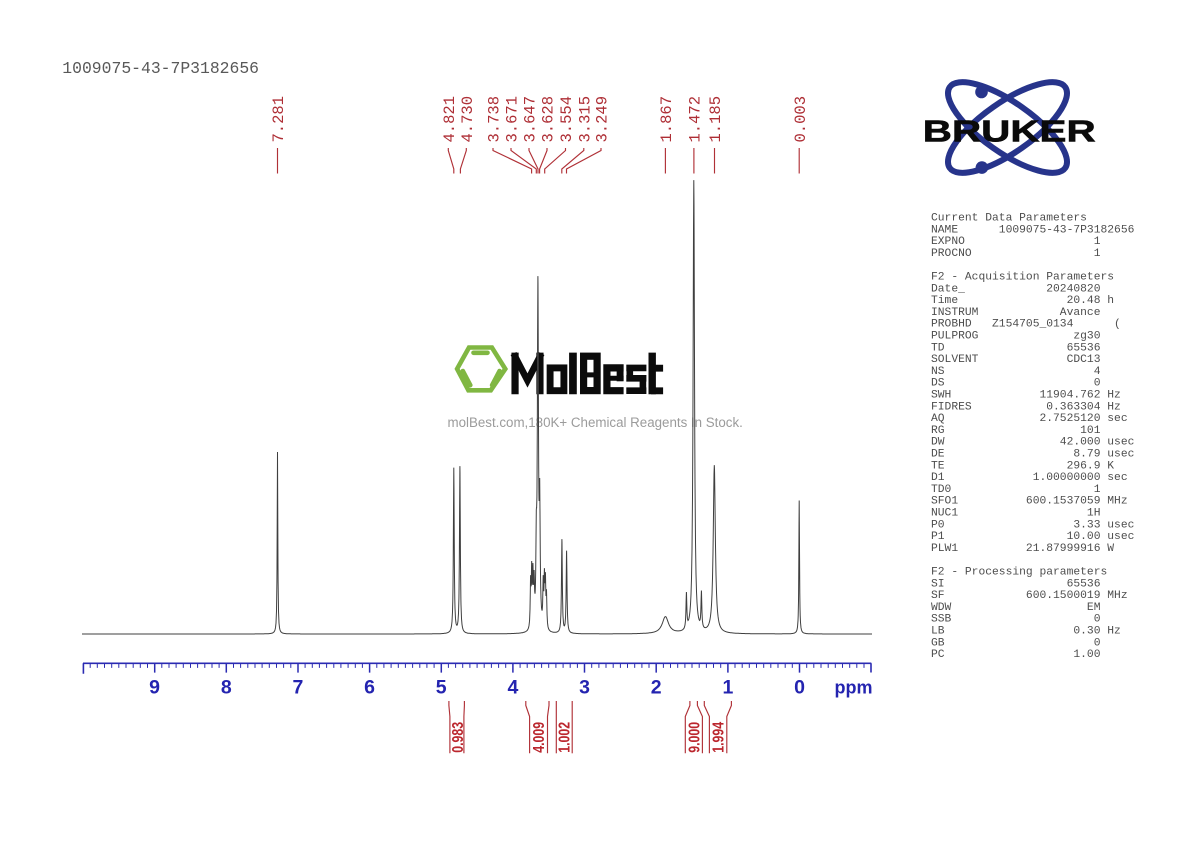 This screenshot has height=847, width=1190. I want to click on svg-text: SF 600.1500019 MHz, so click(1029, 596).